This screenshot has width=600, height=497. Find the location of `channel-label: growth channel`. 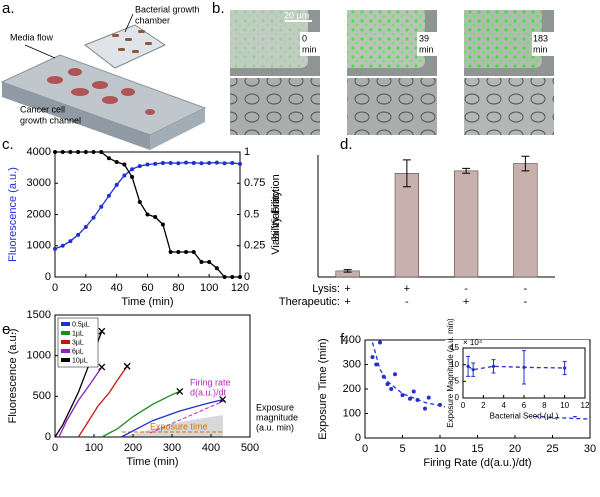

channel-label: growth channel is located at coordinates (50, 120).